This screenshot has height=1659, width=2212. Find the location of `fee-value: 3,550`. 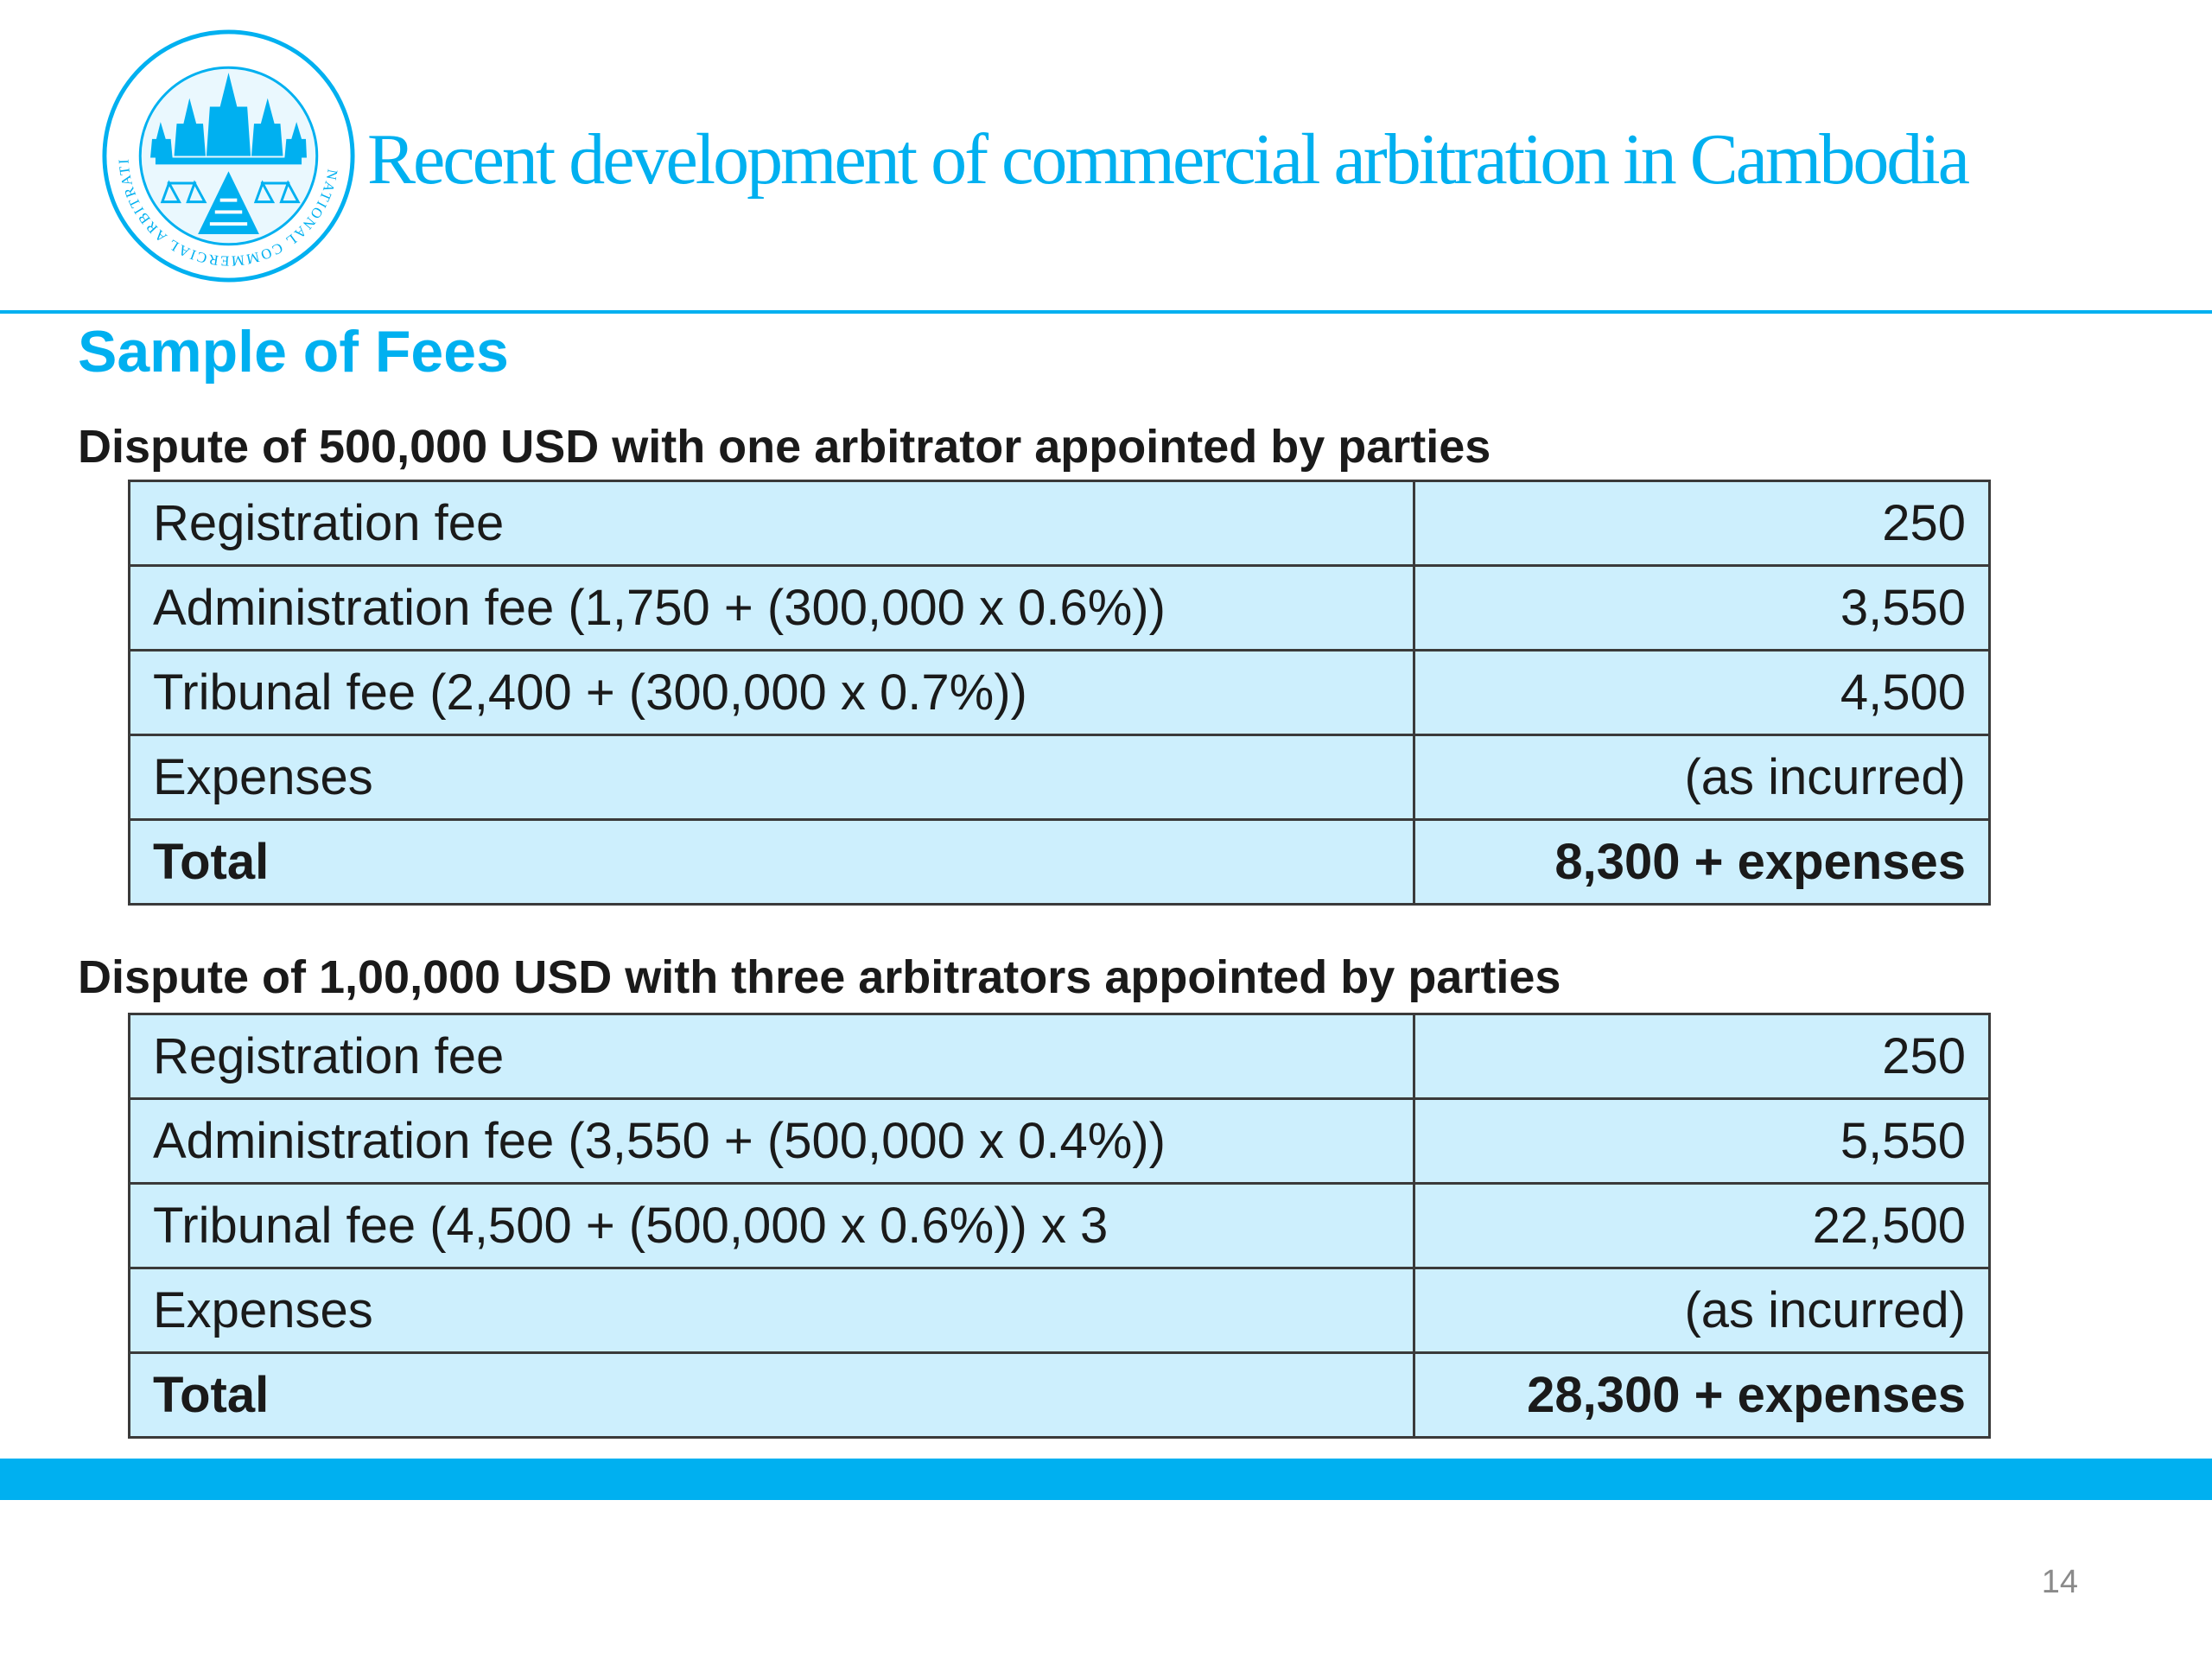

fee-value: 3,550 is located at coordinates (1702, 608).